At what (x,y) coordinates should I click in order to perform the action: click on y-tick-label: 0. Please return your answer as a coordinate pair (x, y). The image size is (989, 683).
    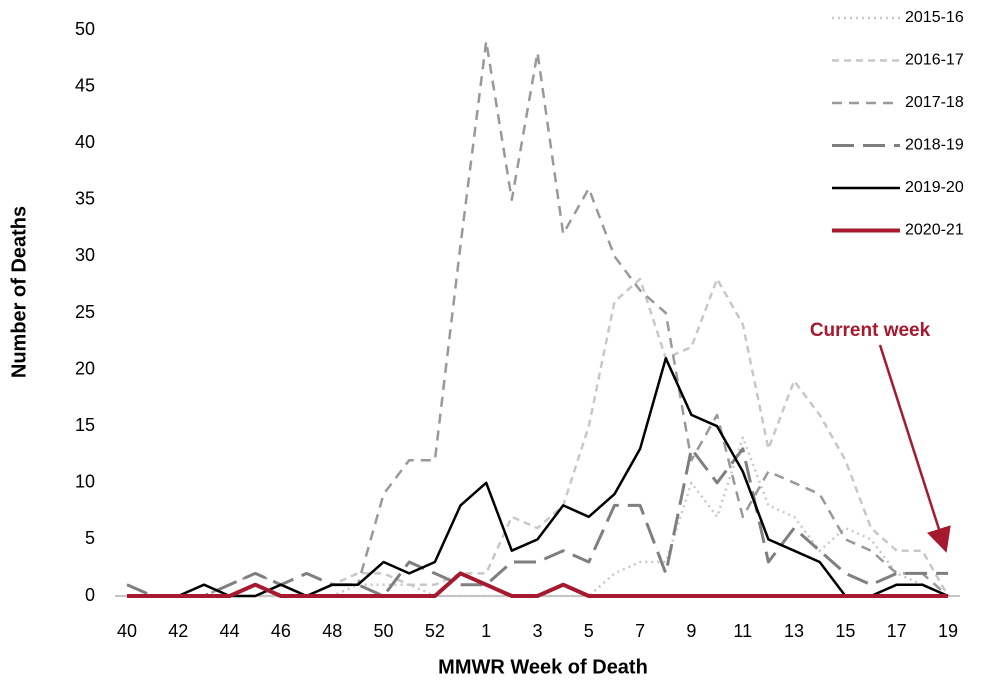
    Looking at the image, I should click on (90, 595).